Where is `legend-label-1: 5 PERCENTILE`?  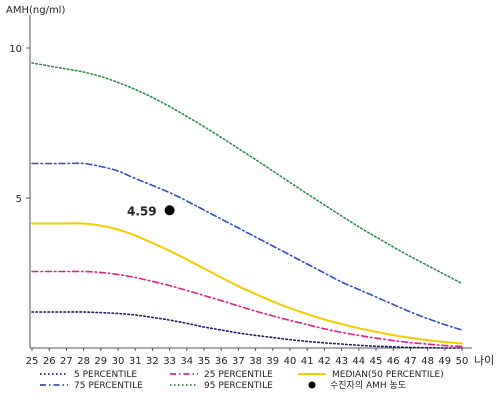 legend-label-1: 5 PERCENTILE is located at coordinates (105, 375).